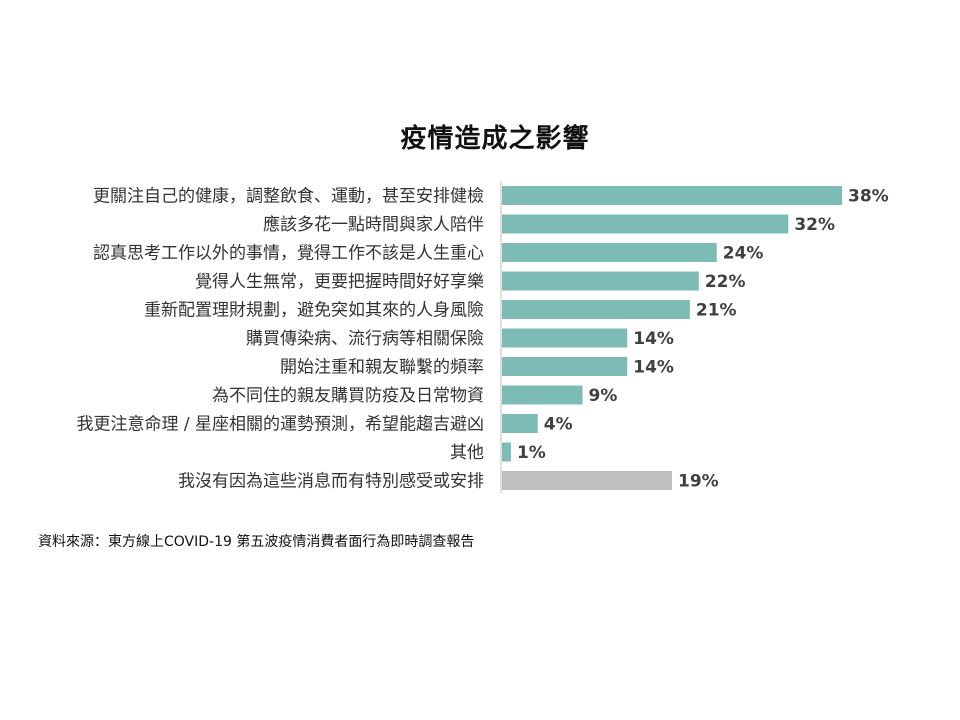  Describe the element at coordinates (256, 542) in the screenshot. I see `source-note: 資料來源：東方線上COVID-19 第五波疫情消費者面行為即時調查報告` at that location.